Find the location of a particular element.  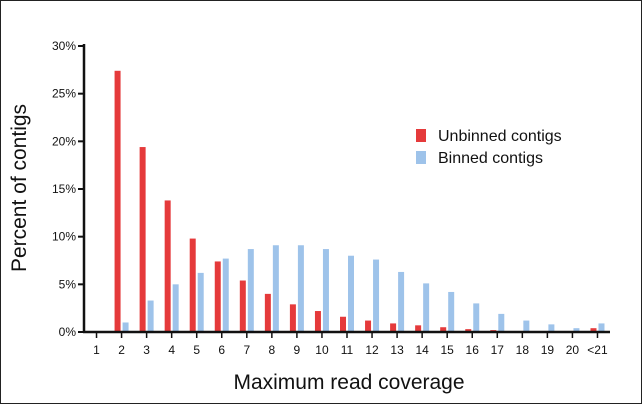

x-tick-label: <21 is located at coordinates (597, 350).